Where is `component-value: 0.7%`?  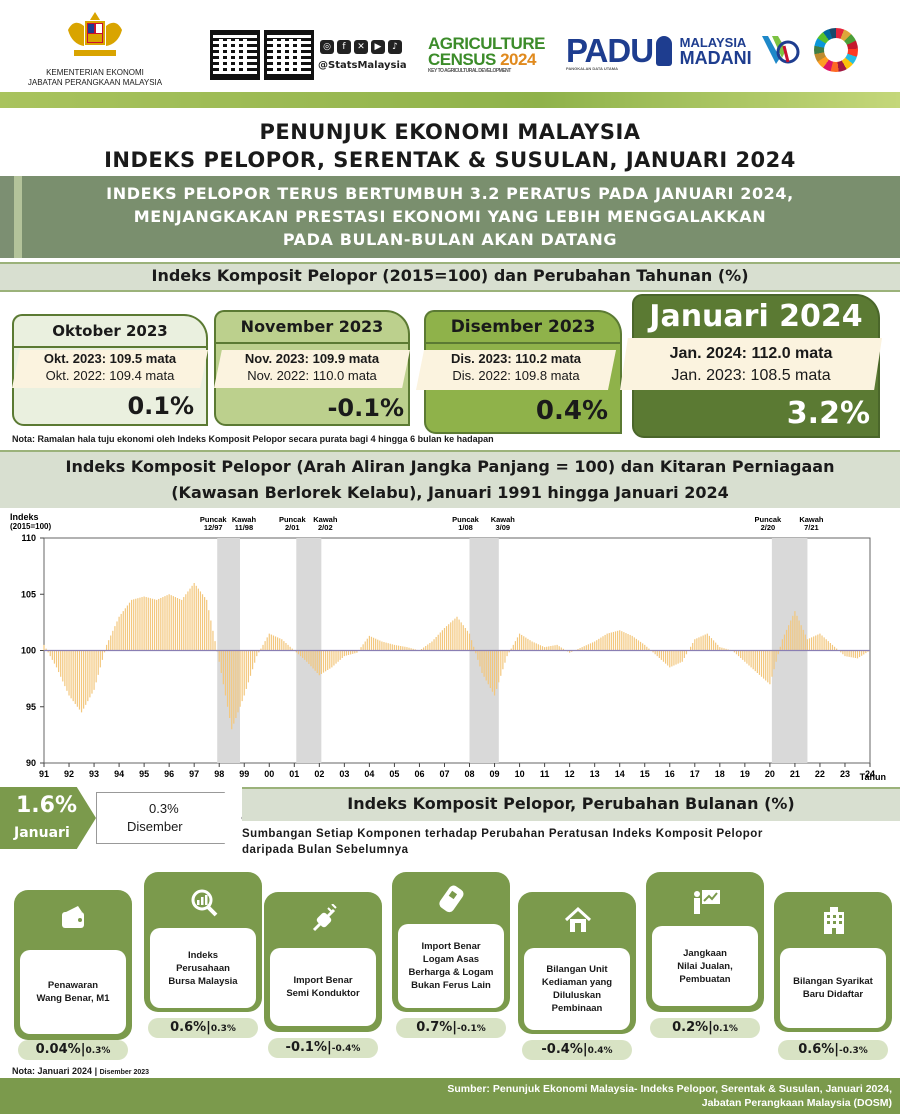
component-value: 0.7% is located at coordinates (434, 1027).